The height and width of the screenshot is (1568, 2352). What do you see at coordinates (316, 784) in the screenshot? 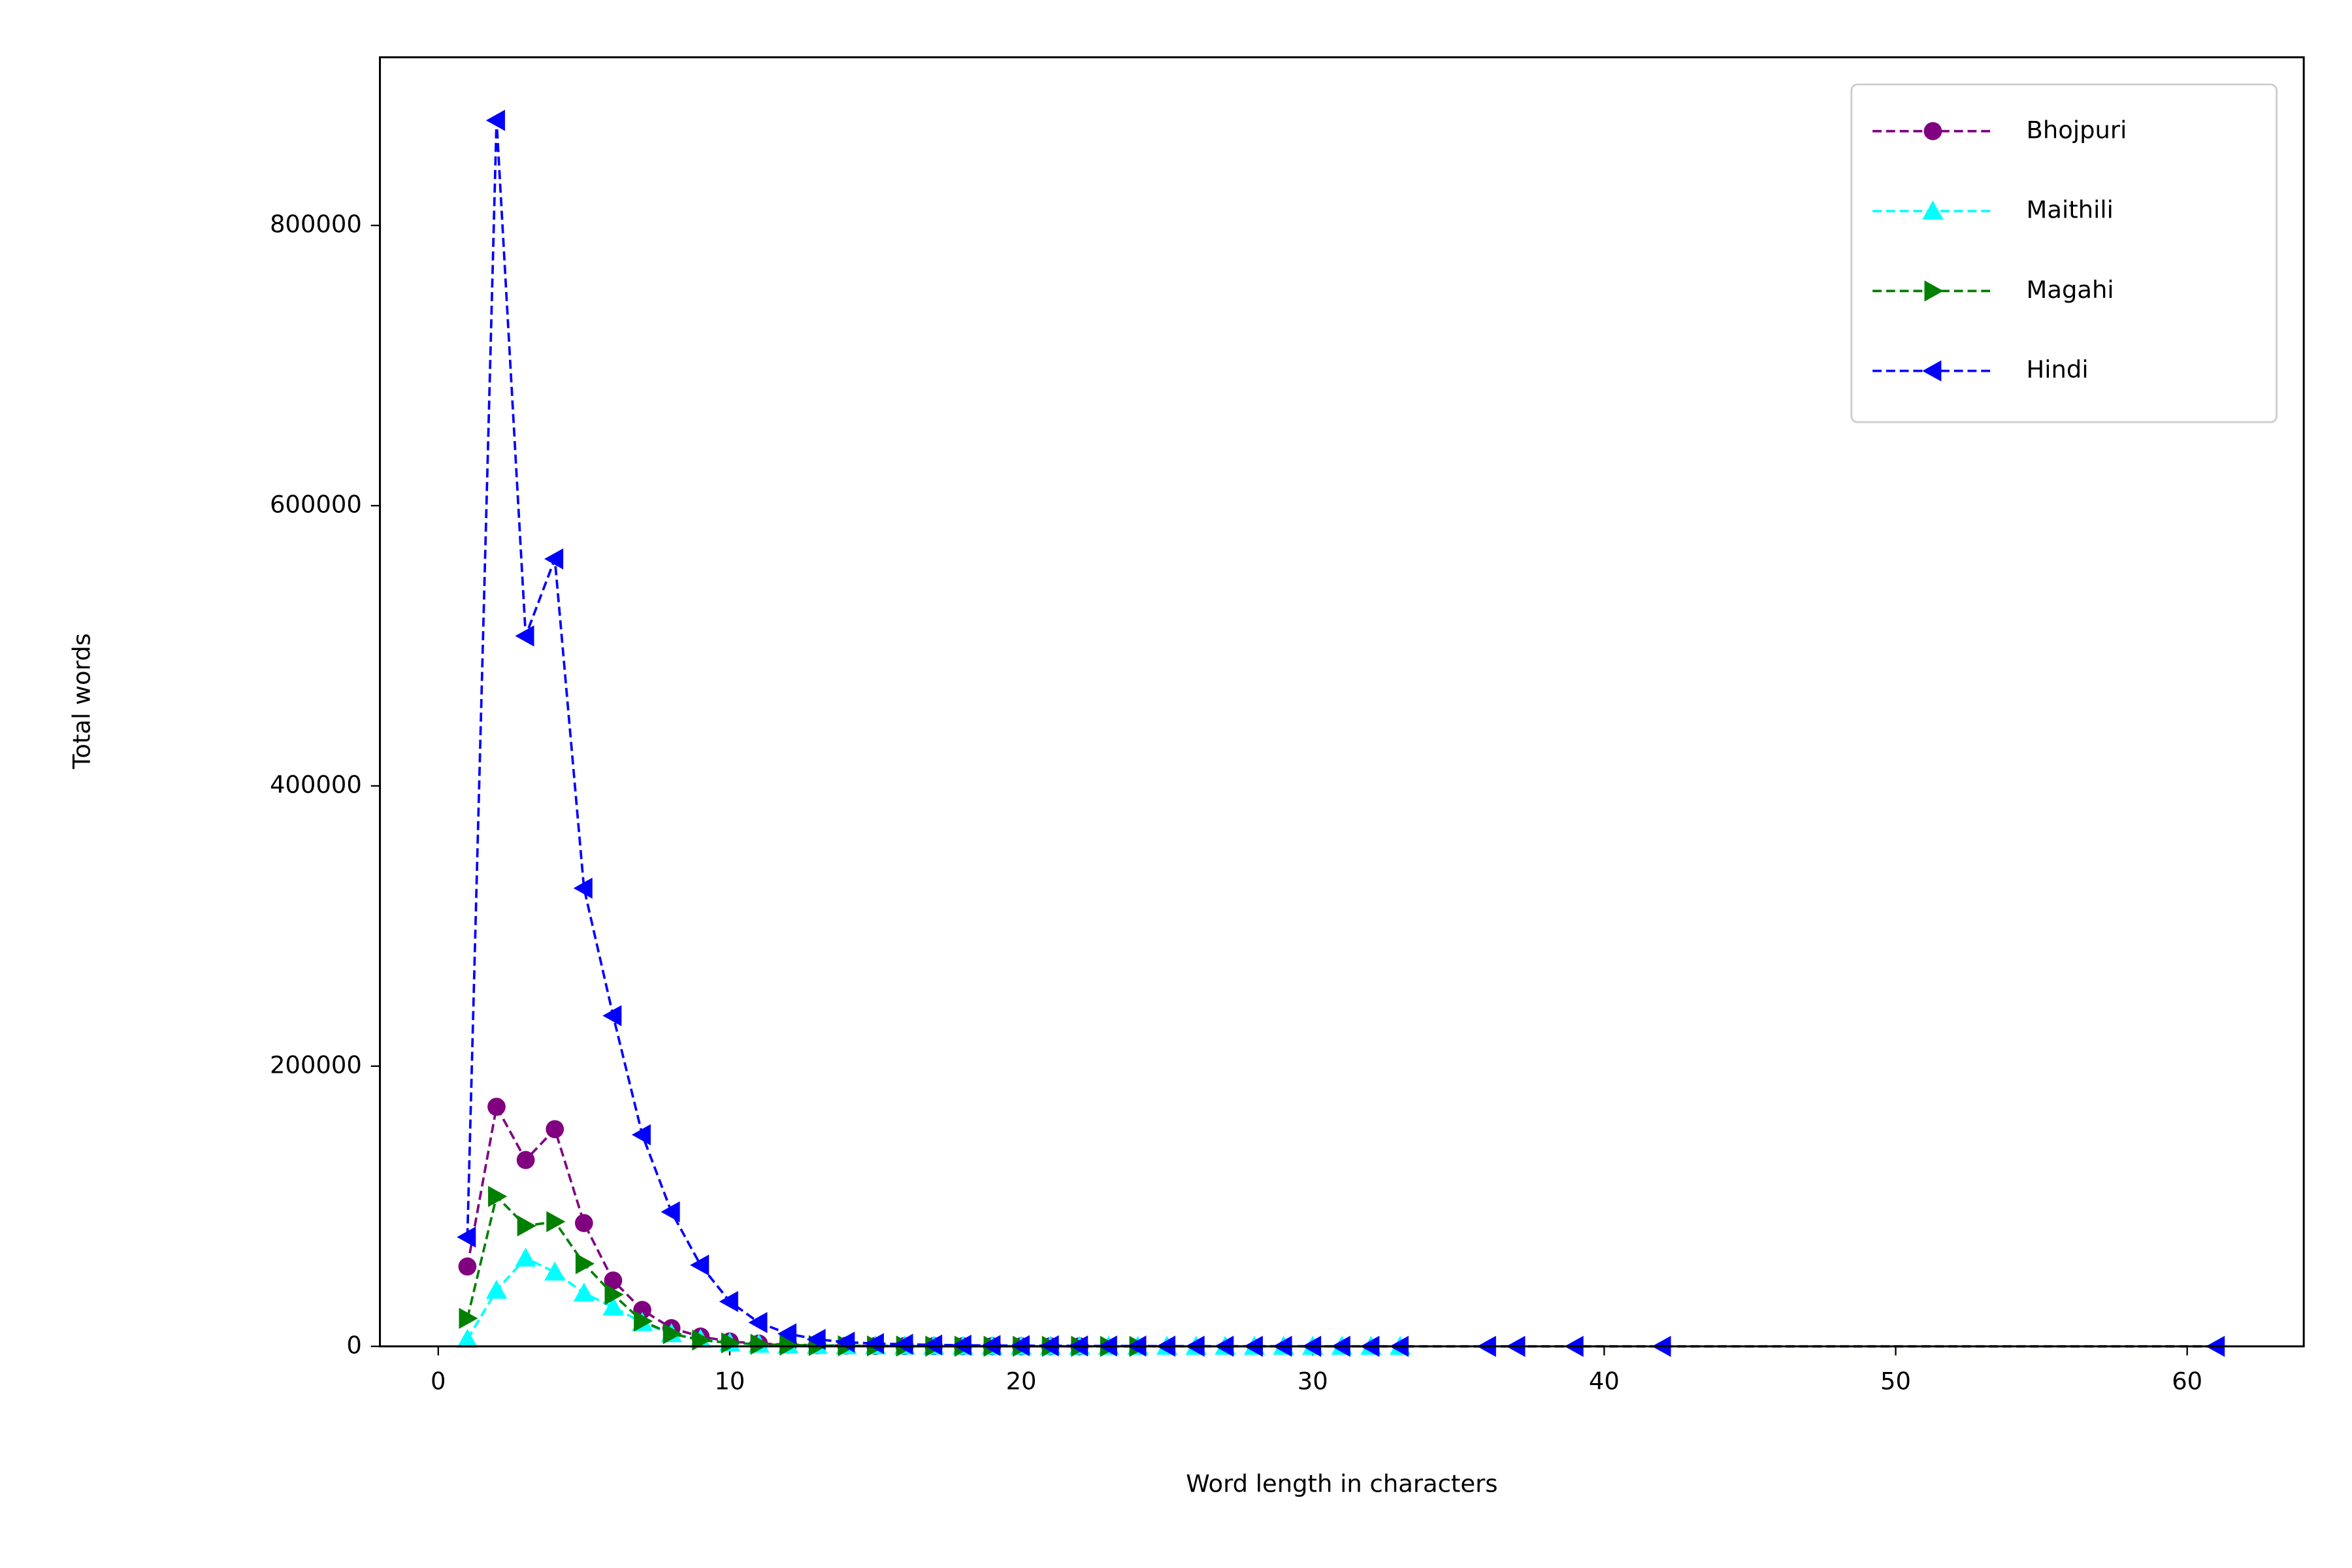
I see `y-tick-label: 400000` at bounding box center [316, 784].